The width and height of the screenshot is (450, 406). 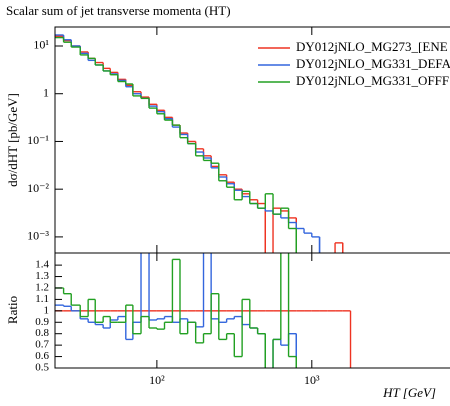 I want to click on y-tick-label: 10¹, so click(x=41, y=45).